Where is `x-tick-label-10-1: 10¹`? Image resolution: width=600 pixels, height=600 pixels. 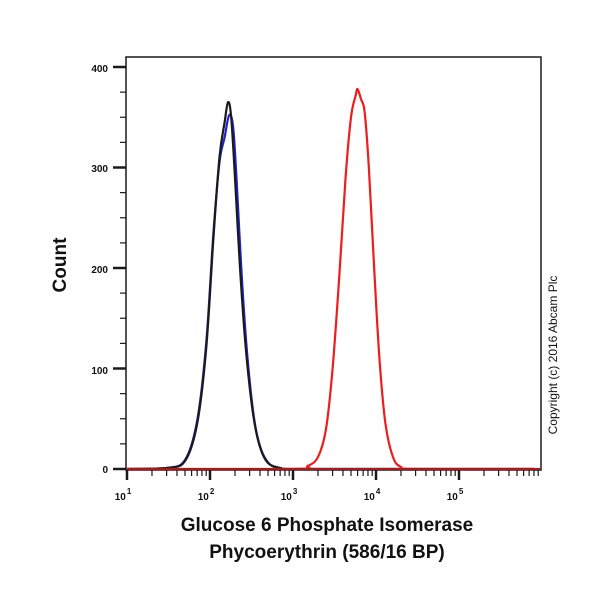
x-tick-label-10-1: 10¹ is located at coordinates (123, 495).